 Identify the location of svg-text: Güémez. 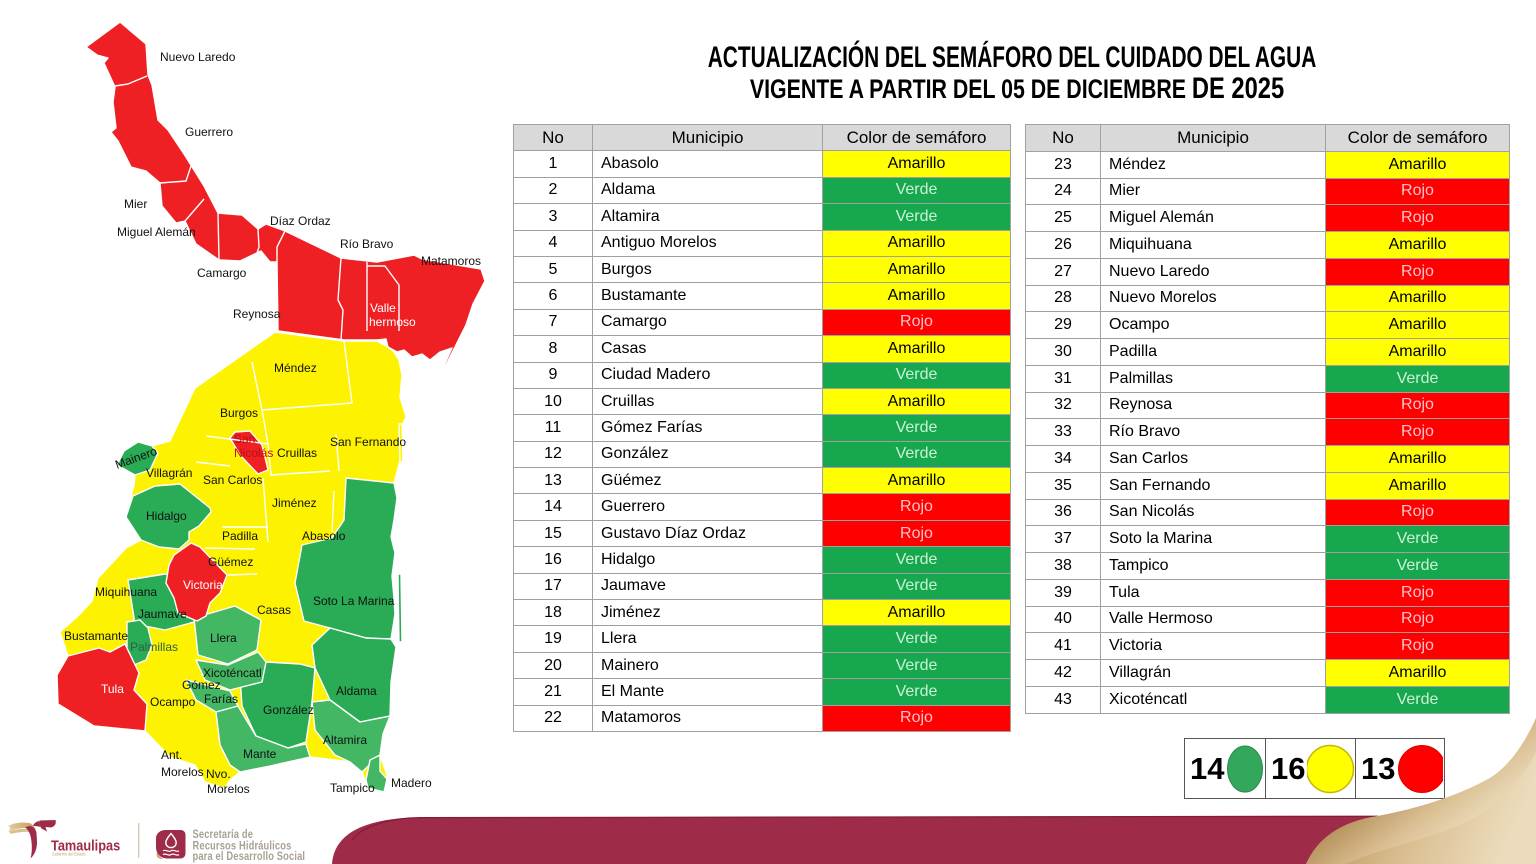
(230, 562).